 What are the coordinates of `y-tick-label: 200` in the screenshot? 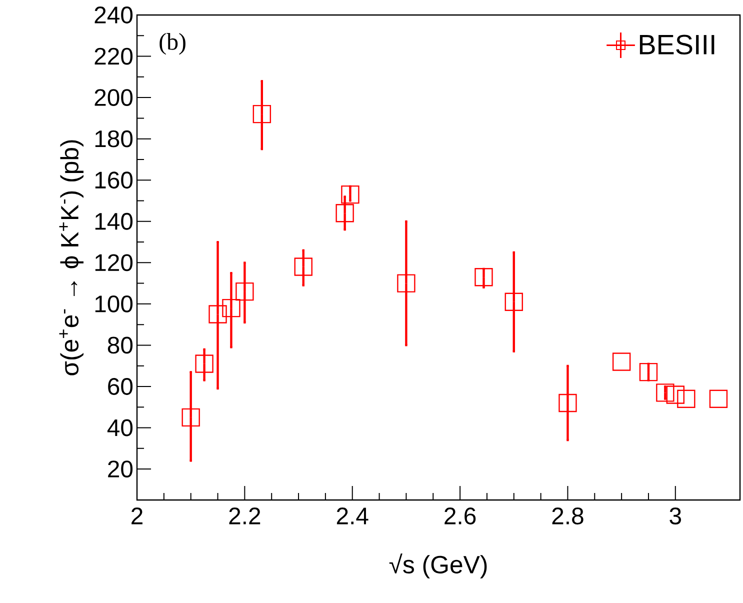 It's located at (113, 97).